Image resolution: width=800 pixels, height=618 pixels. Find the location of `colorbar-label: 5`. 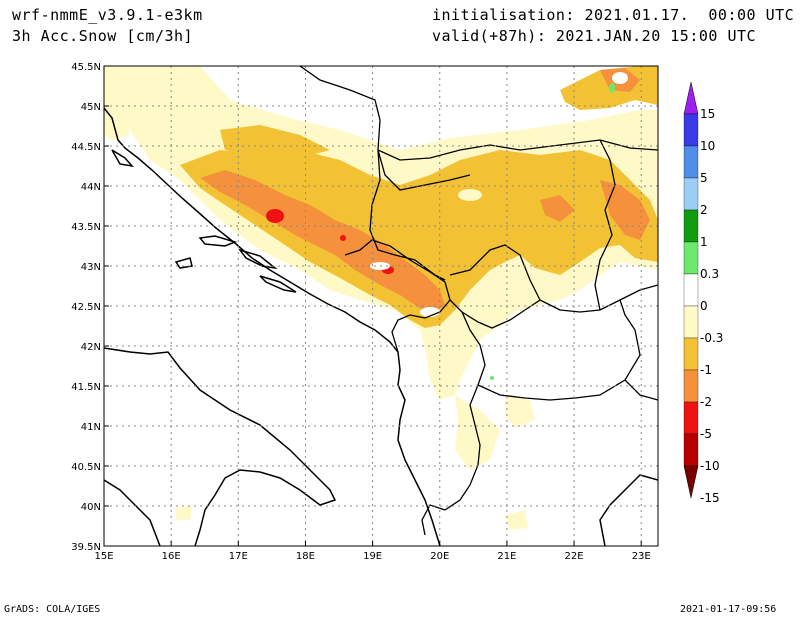

colorbar-label: 5 is located at coordinates (704, 178).